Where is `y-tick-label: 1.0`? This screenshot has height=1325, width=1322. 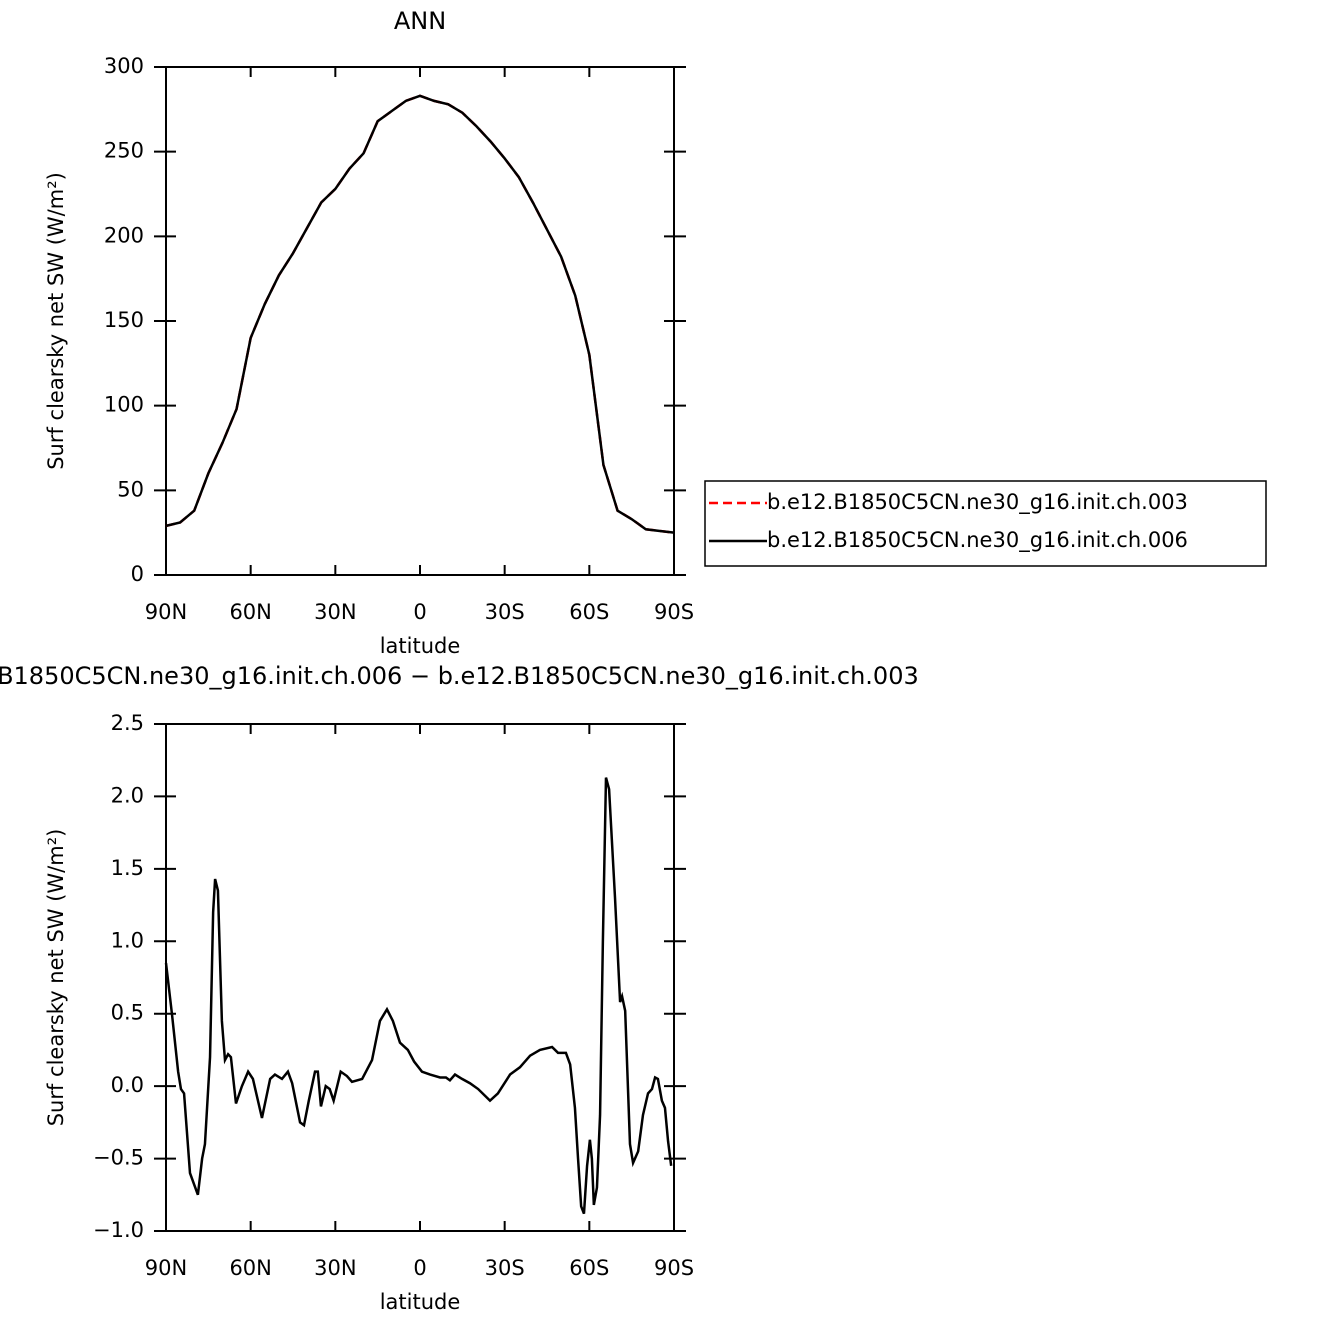 y-tick-label: 1.0 is located at coordinates (127, 940).